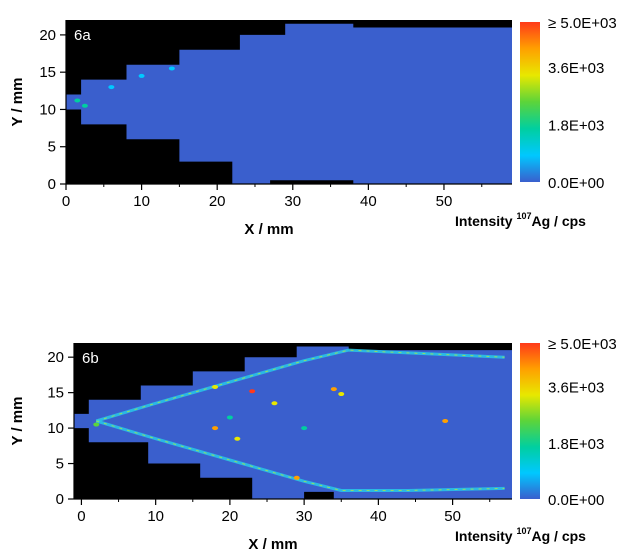 The width and height of the screenshot is (640, 560). What do you see at coordinates (82, 35) in the screenshot?
I see `panel-label: 6a` at bounding box center [82, 35].